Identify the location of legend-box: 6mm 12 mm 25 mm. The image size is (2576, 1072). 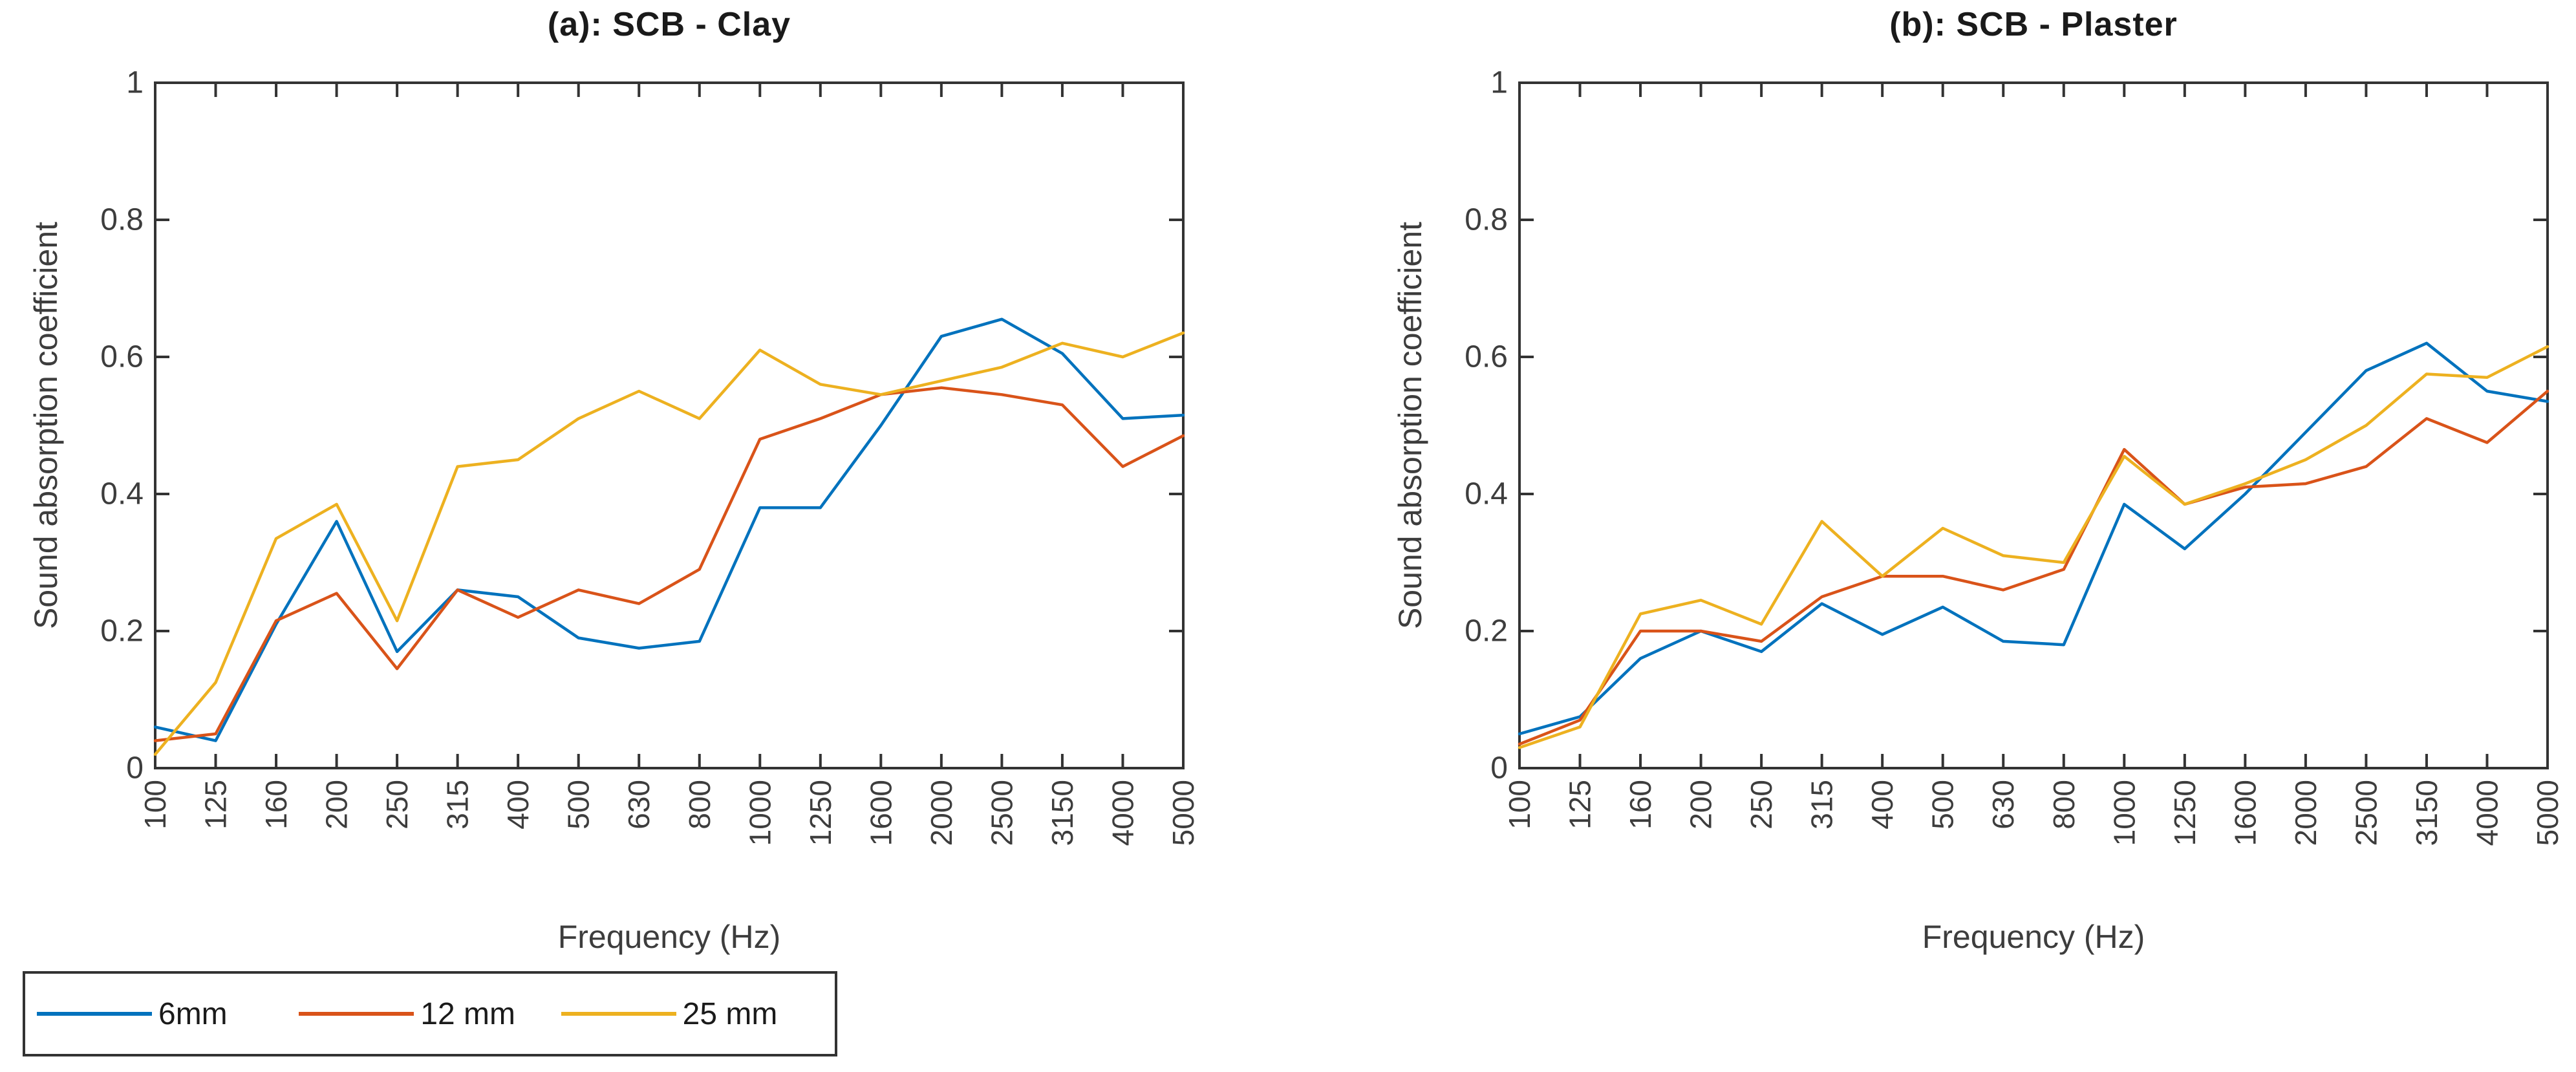
(430, 1013).